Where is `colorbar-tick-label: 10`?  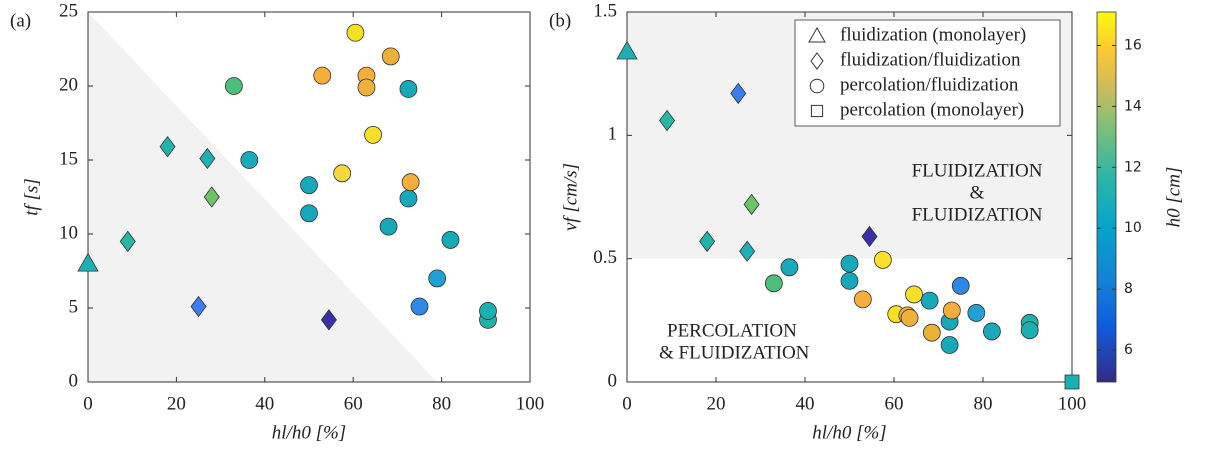
colorbar-tick-label: 10 is located at coordinates (1133, 228).